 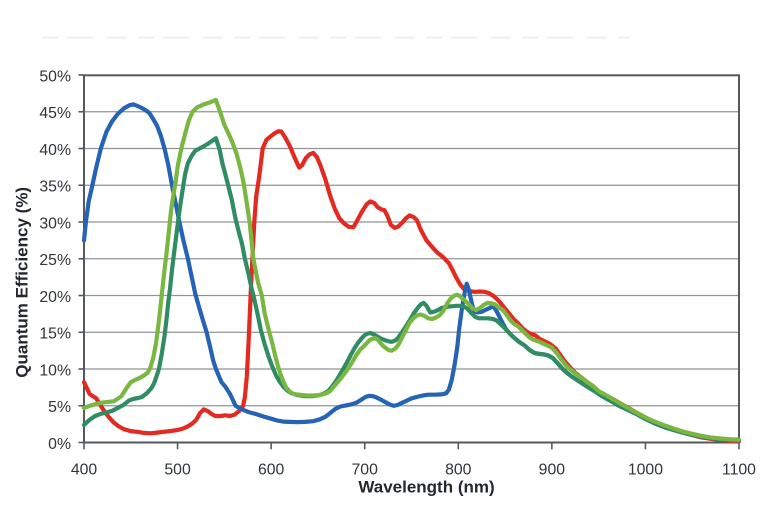 I want to click on svg-text: 700, so click(x=365, y=470).